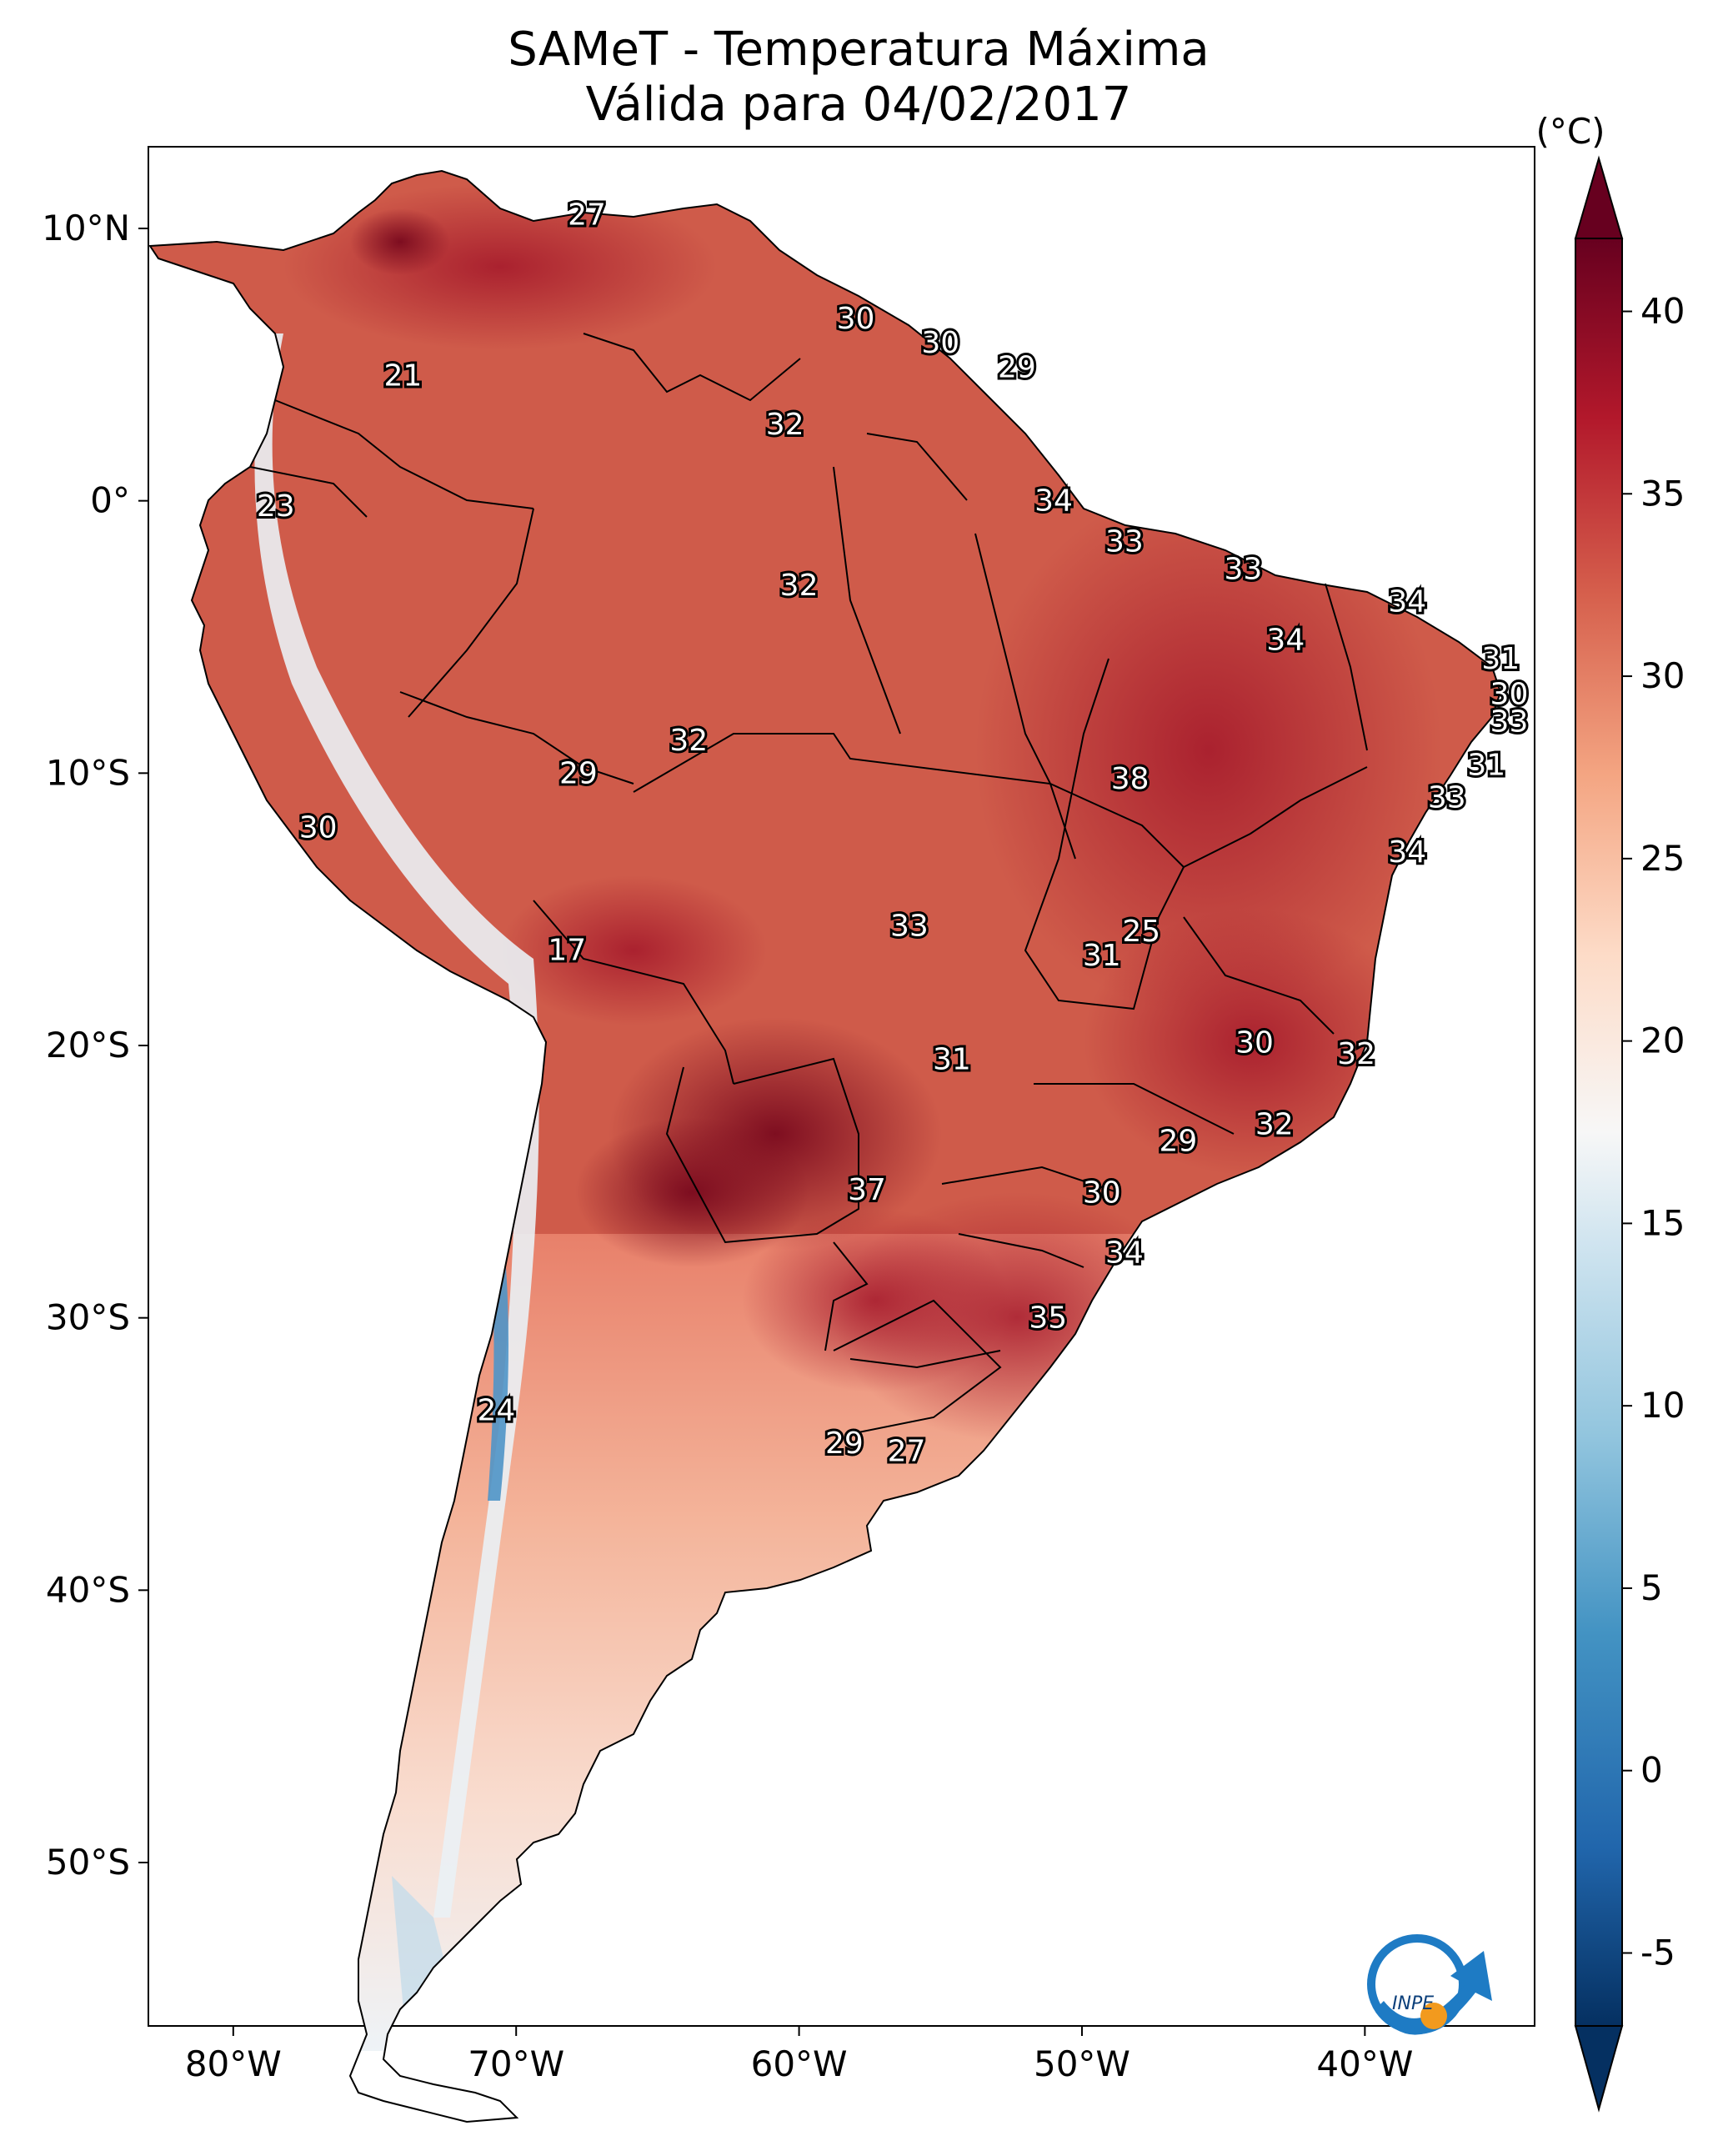 Image resolution: width=1723 pixels, height=2156 pixels. What do you see at coordinates (403, 375) in the screenshot?
I see `station-value: 21` at bounding box center [403, 375].